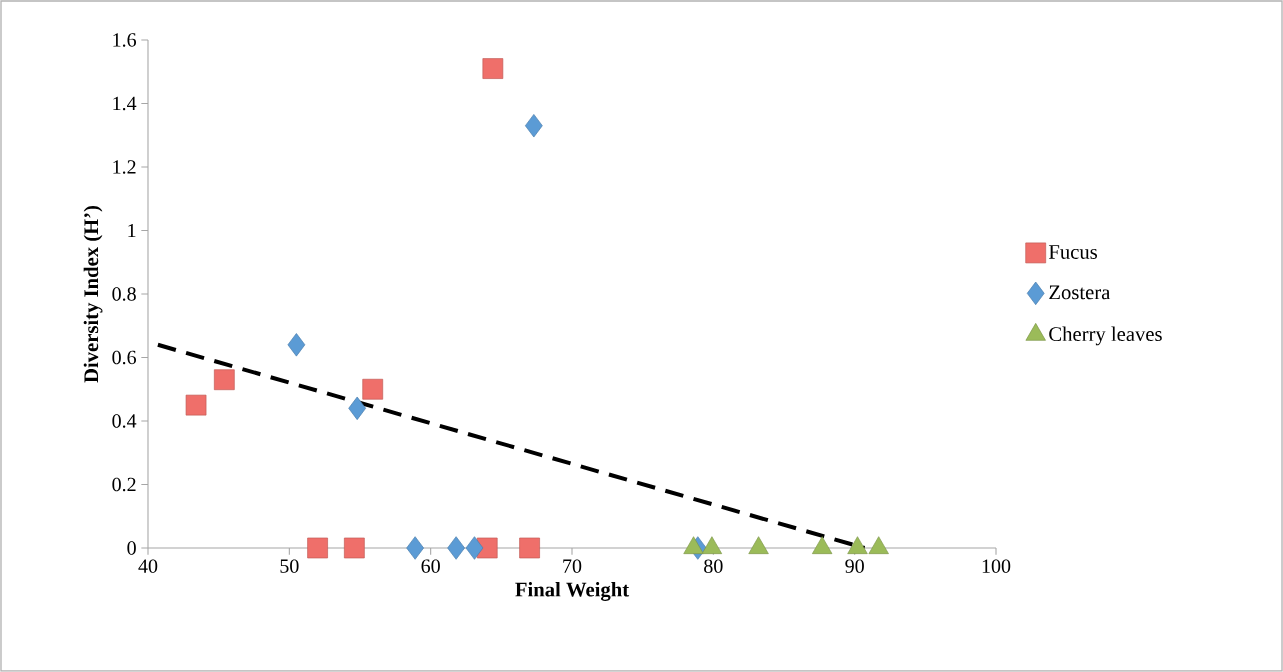 Image resolution: width=1283 pixels, height=672 pixels. I want to click on y-tick-label: 1.4, so click(125, 103).